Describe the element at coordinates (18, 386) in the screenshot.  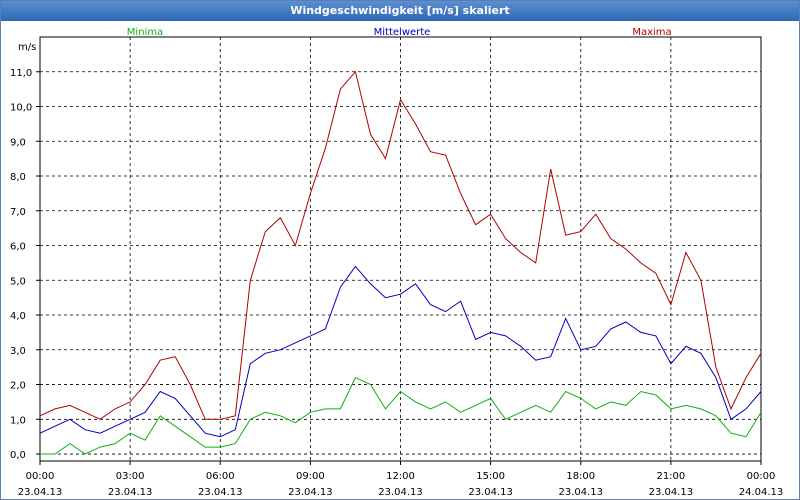
I see `y-tick-label: 2,0` at that location.